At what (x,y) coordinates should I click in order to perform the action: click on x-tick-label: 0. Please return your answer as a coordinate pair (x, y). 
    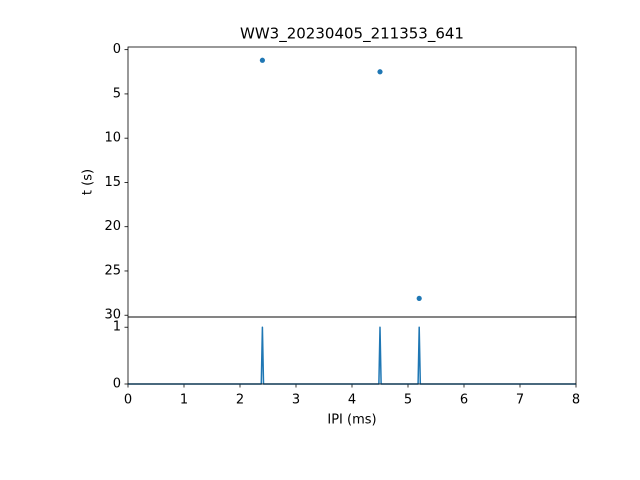
    Looking at the image, I should click on (128, 400).